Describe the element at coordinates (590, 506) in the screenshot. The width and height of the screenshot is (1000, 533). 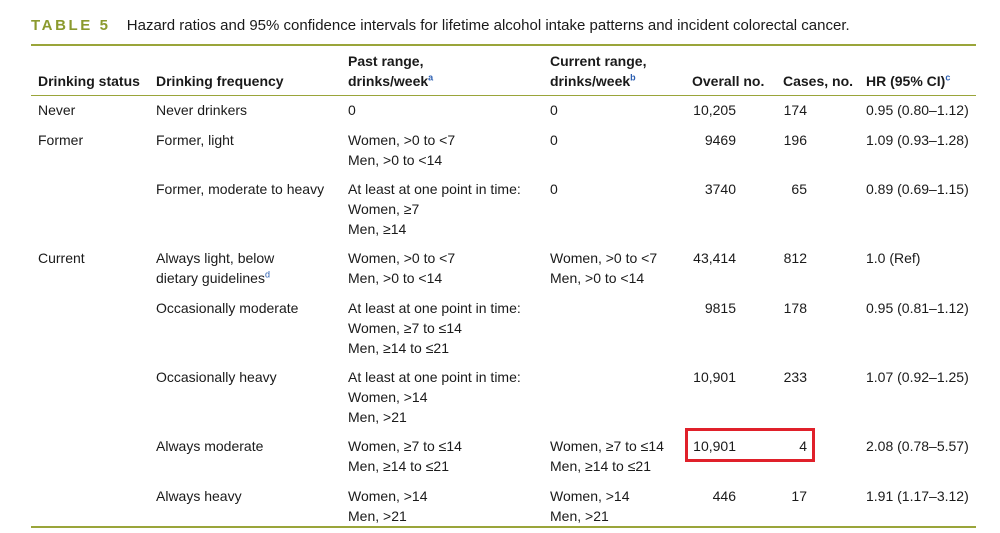
I see `cell-current-range: Women, >14 Men, >21` at that location.